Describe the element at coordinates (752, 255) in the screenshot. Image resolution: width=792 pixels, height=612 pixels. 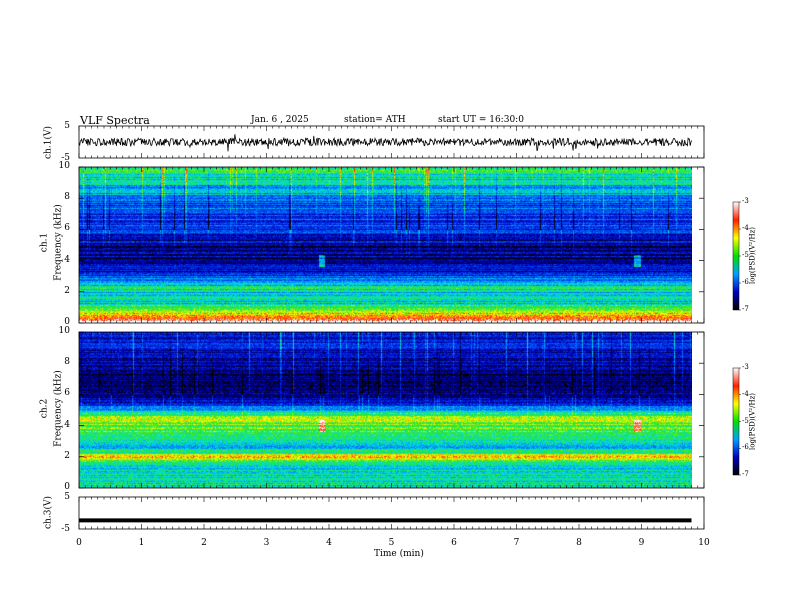
I see `colorbar-label-ch1: log(PSD)(V²/Hz)` at that location.